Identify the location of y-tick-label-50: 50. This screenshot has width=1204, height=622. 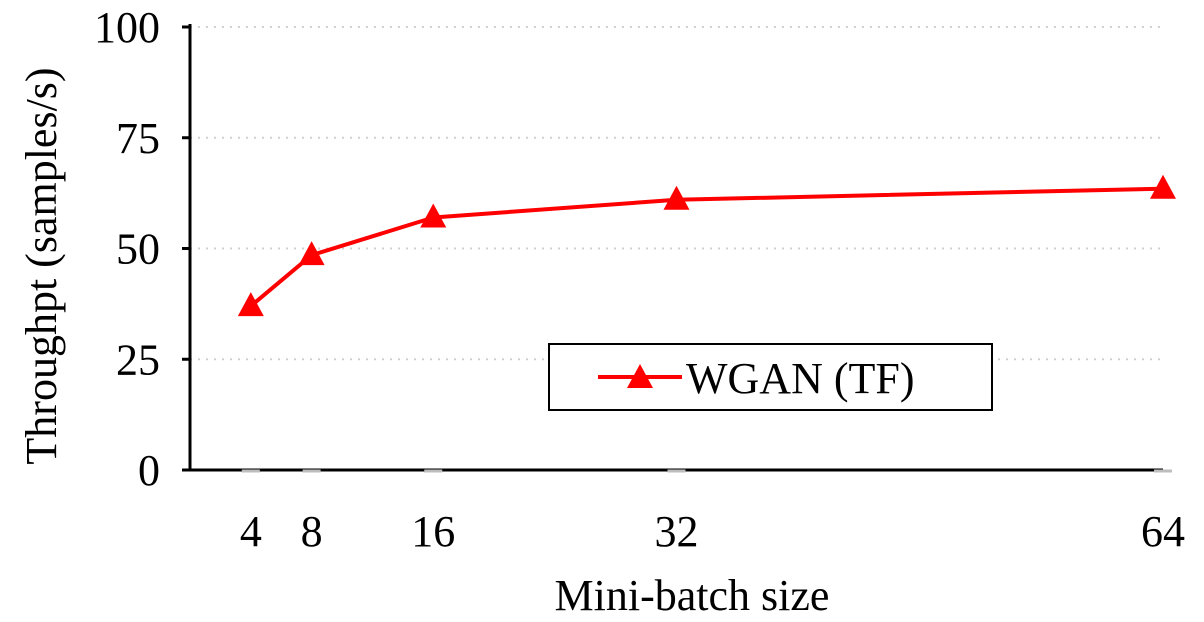
(138, 249).